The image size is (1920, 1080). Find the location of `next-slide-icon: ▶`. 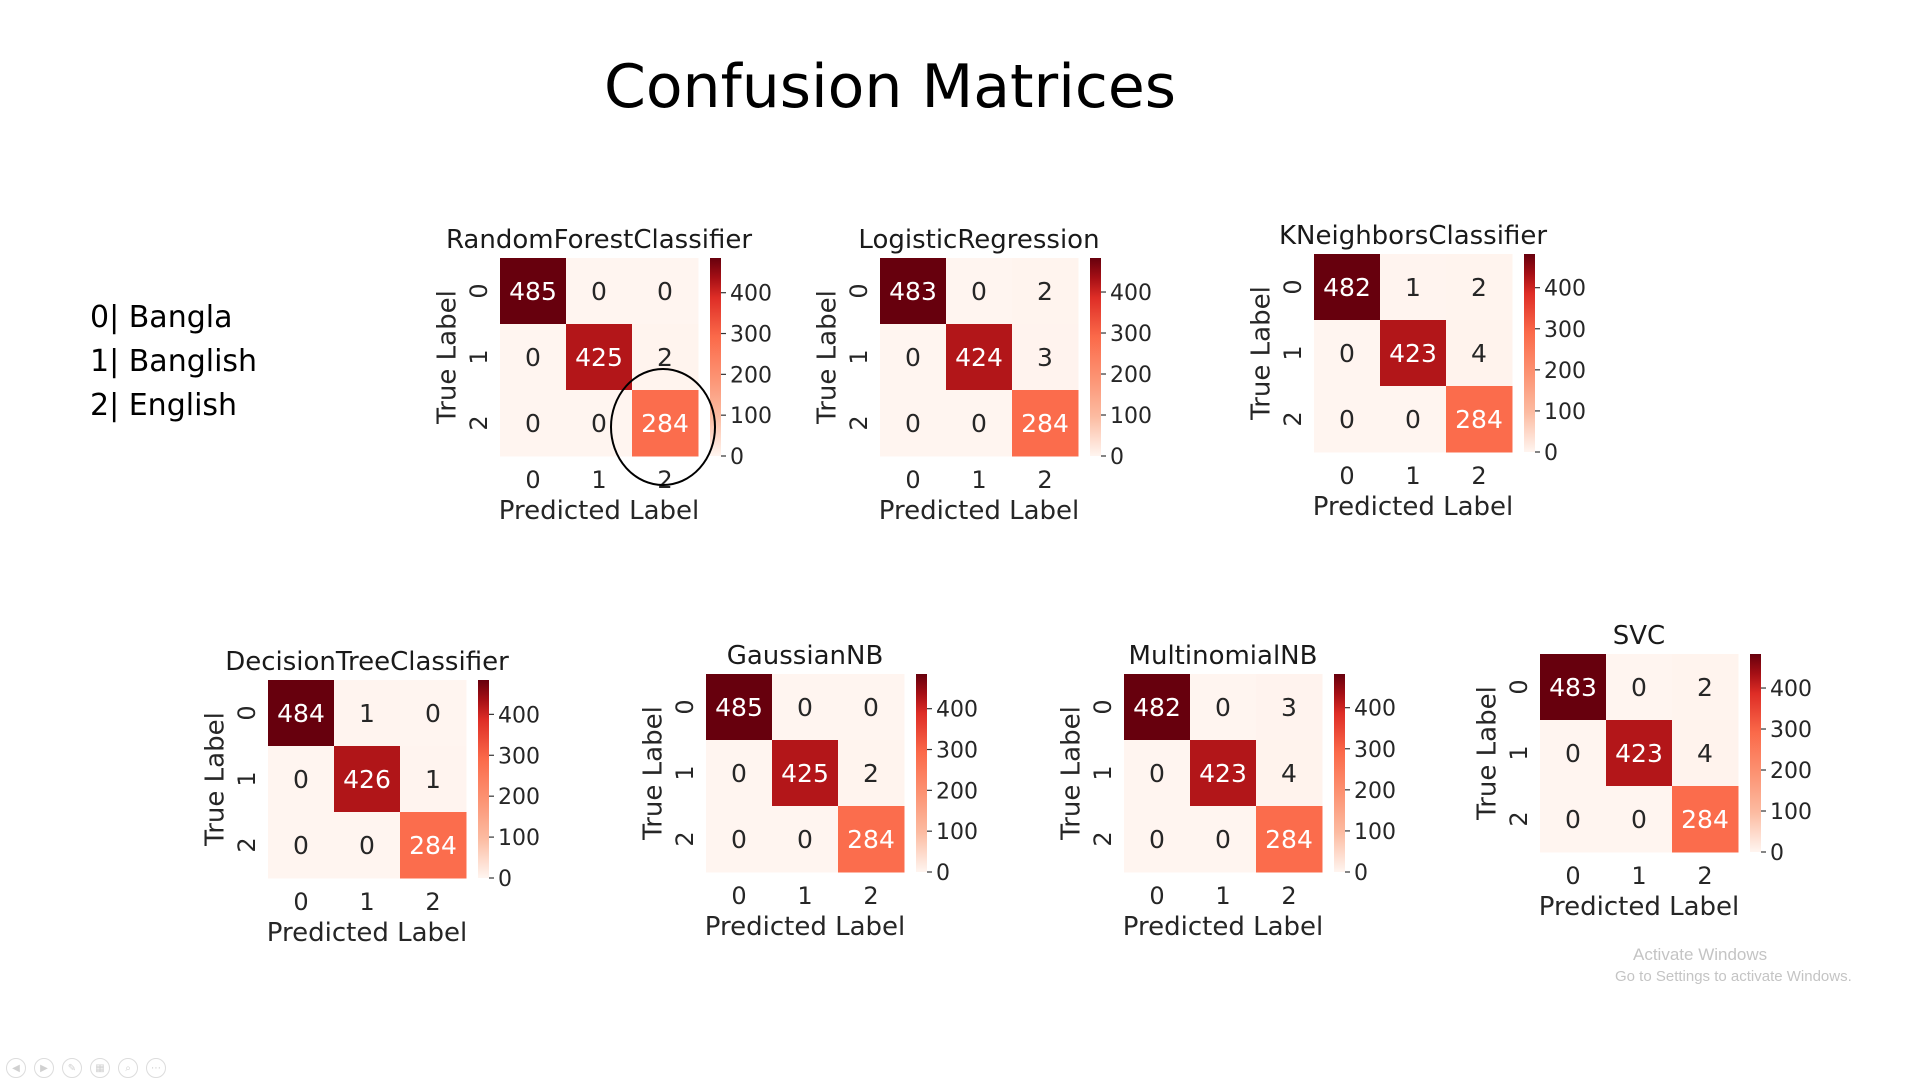

next-slide-icon: ▶ is located at coordinates (44, 1068).